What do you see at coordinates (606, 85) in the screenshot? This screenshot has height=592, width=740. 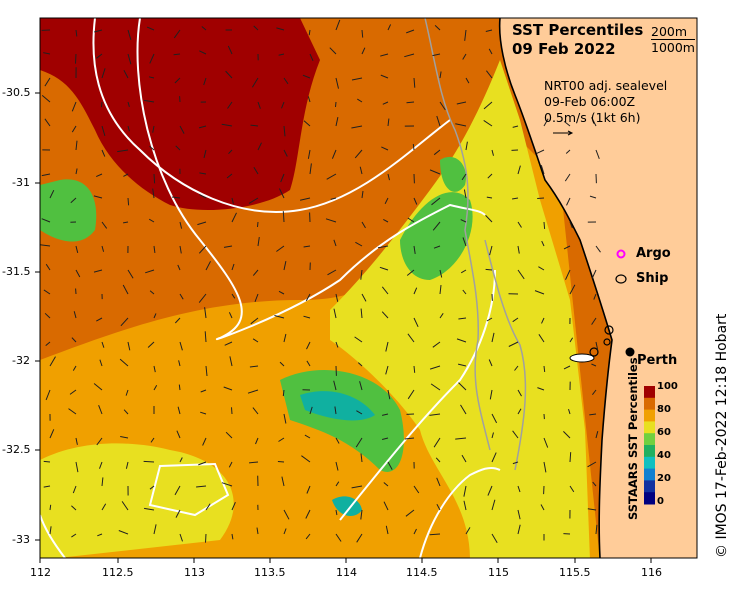 I see `current-info-source: NRT00 adj. sealevel` at bounding box center [606, 85].